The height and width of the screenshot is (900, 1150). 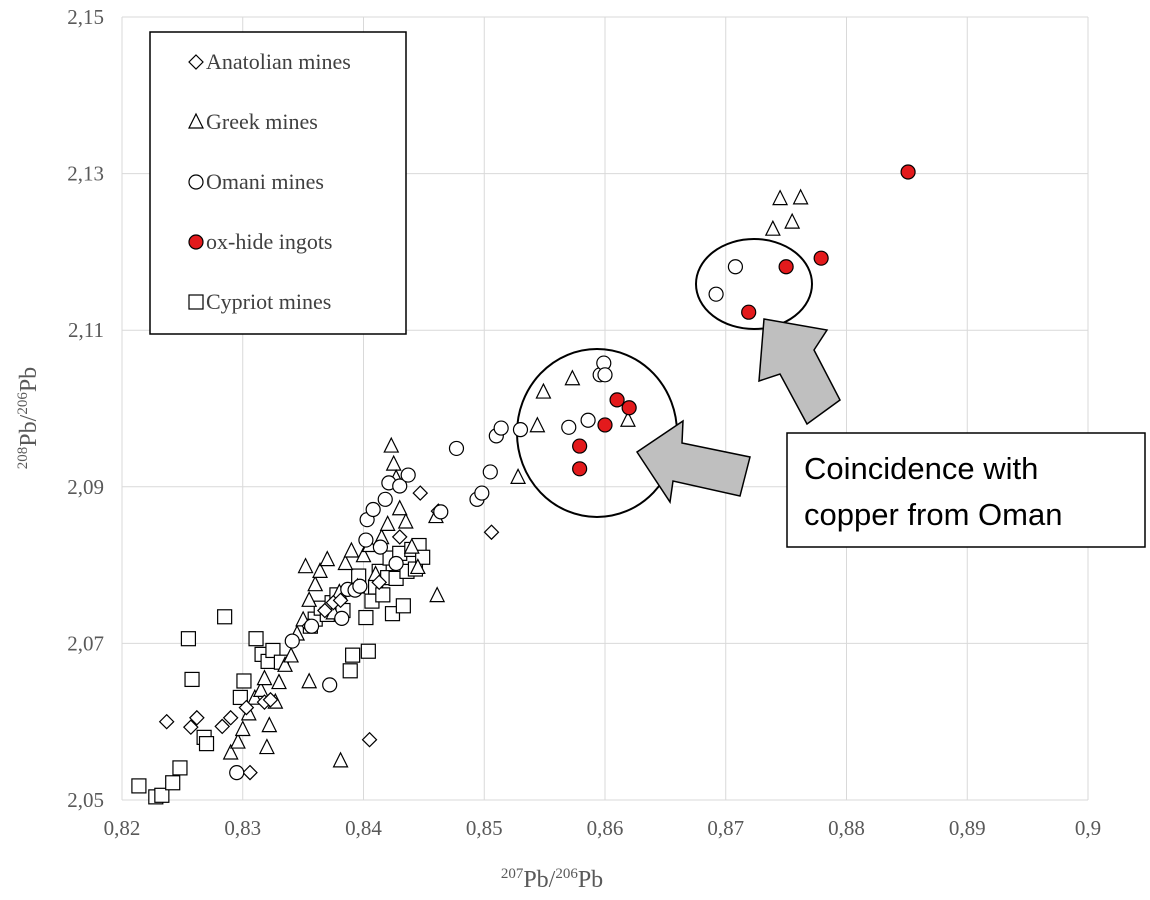 What do you see at coordinates (738, 411) in the screenshot?
I see `callout-arrows` at bounding box center [738, 411].